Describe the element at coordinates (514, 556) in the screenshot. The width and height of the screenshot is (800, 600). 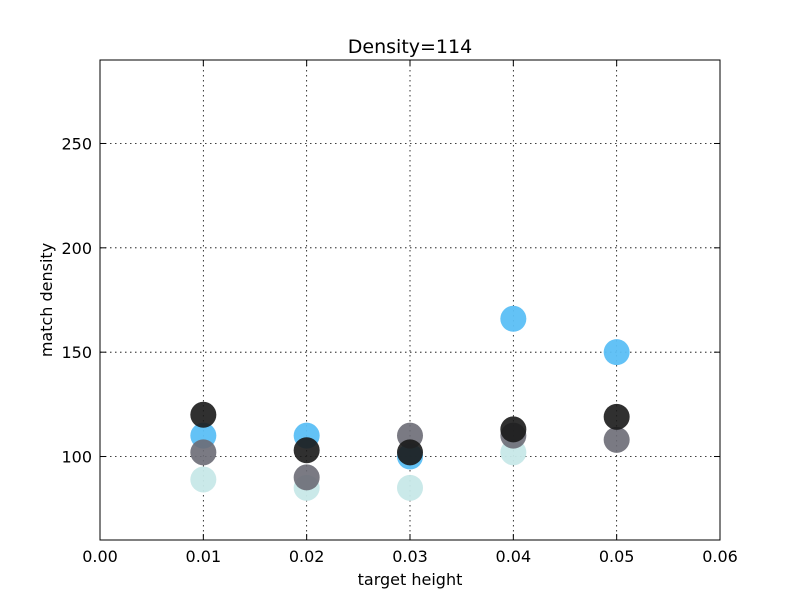
I see `x-tick-label: 0.04` at that location.